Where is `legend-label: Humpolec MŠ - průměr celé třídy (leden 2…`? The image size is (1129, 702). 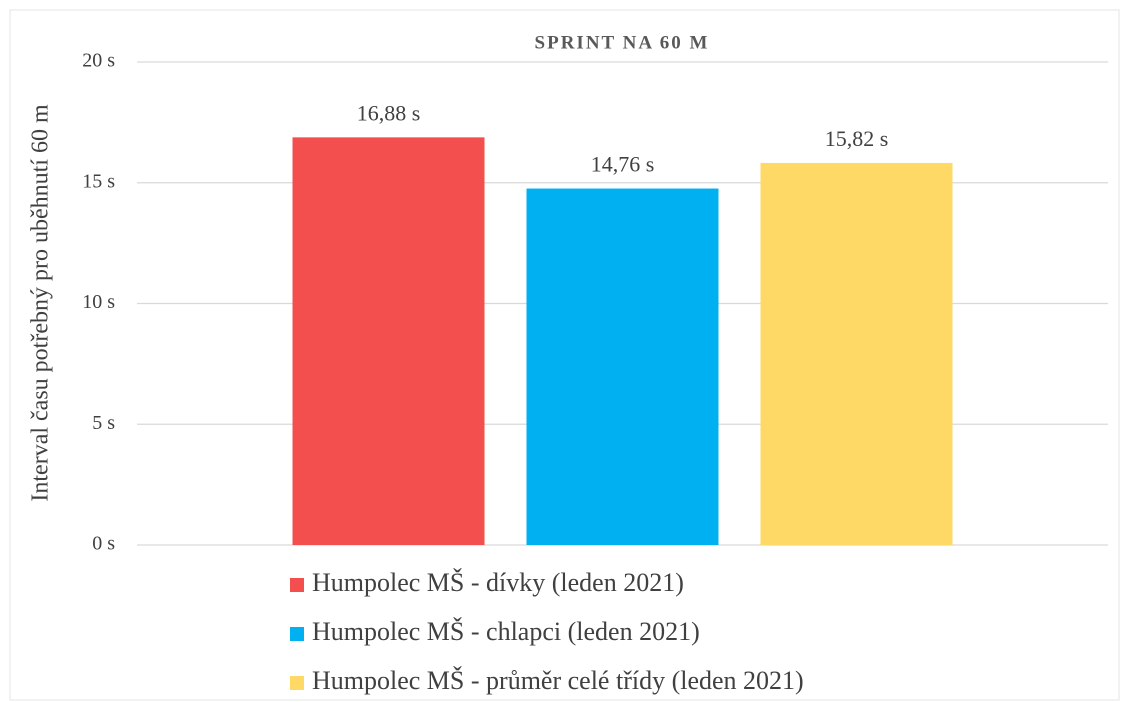
legend-label: Humpolec MŠ - průměr celé třídy (leden 2… is located at coordinates (558, 680).